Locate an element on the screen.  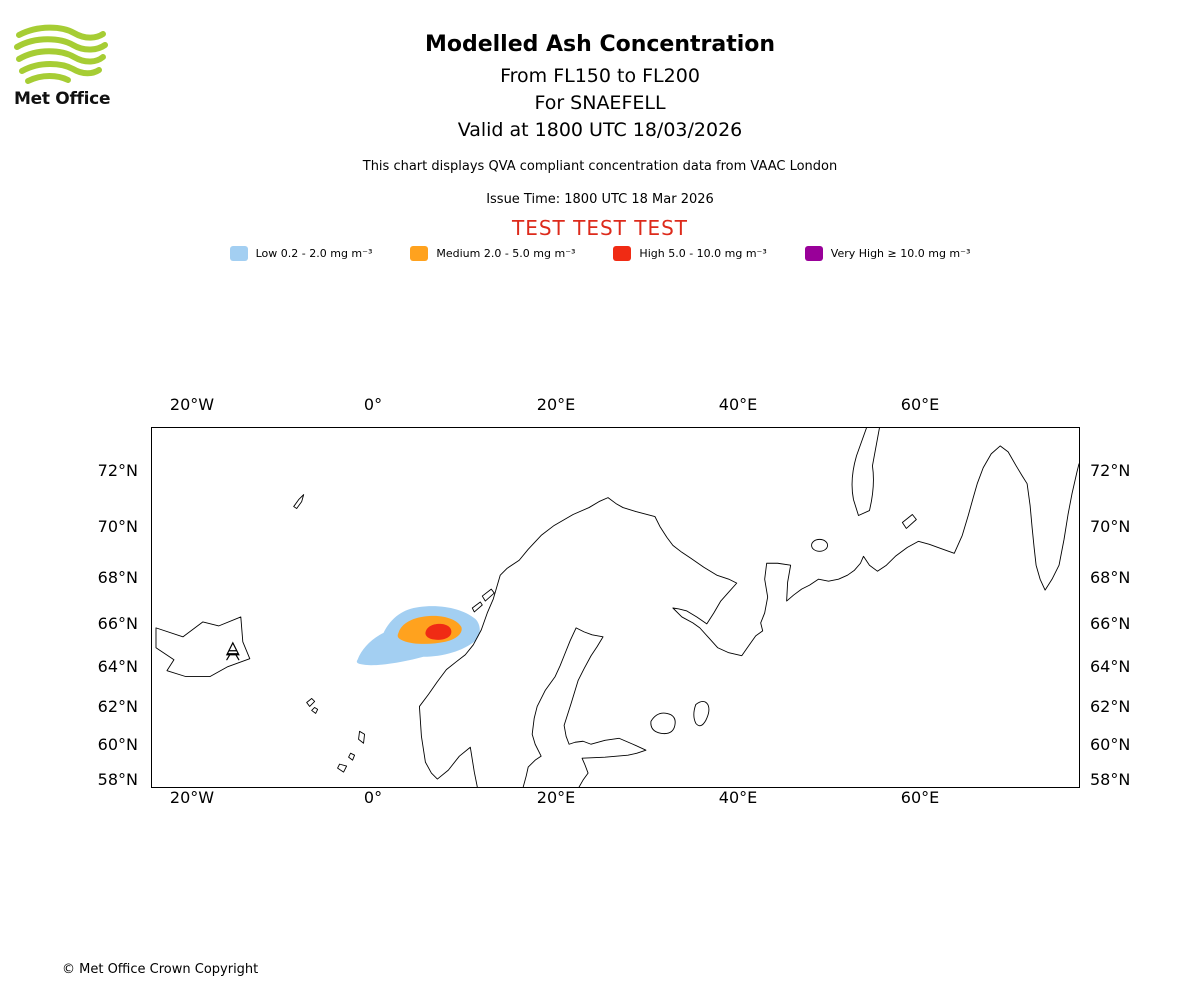
lon-tick-bottom-20e: 20°E is located at coordinates (556, 797).